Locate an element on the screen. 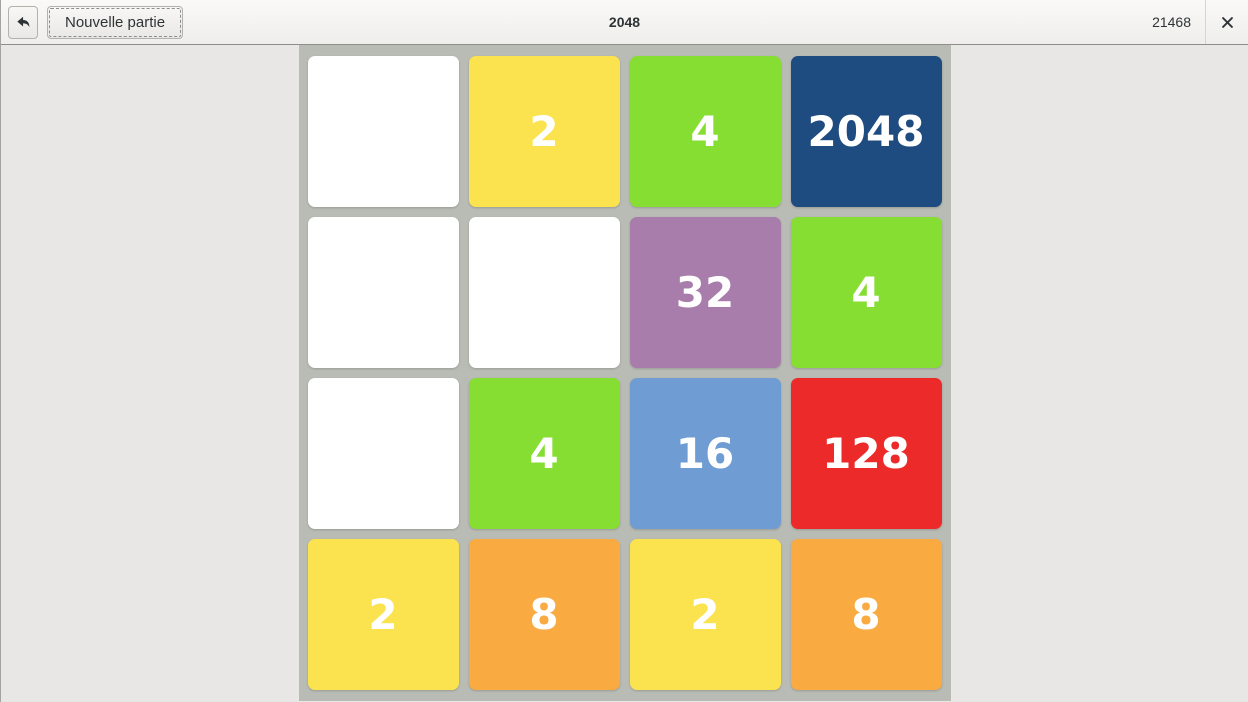  undo-icon is located at coordinates (23, 22).